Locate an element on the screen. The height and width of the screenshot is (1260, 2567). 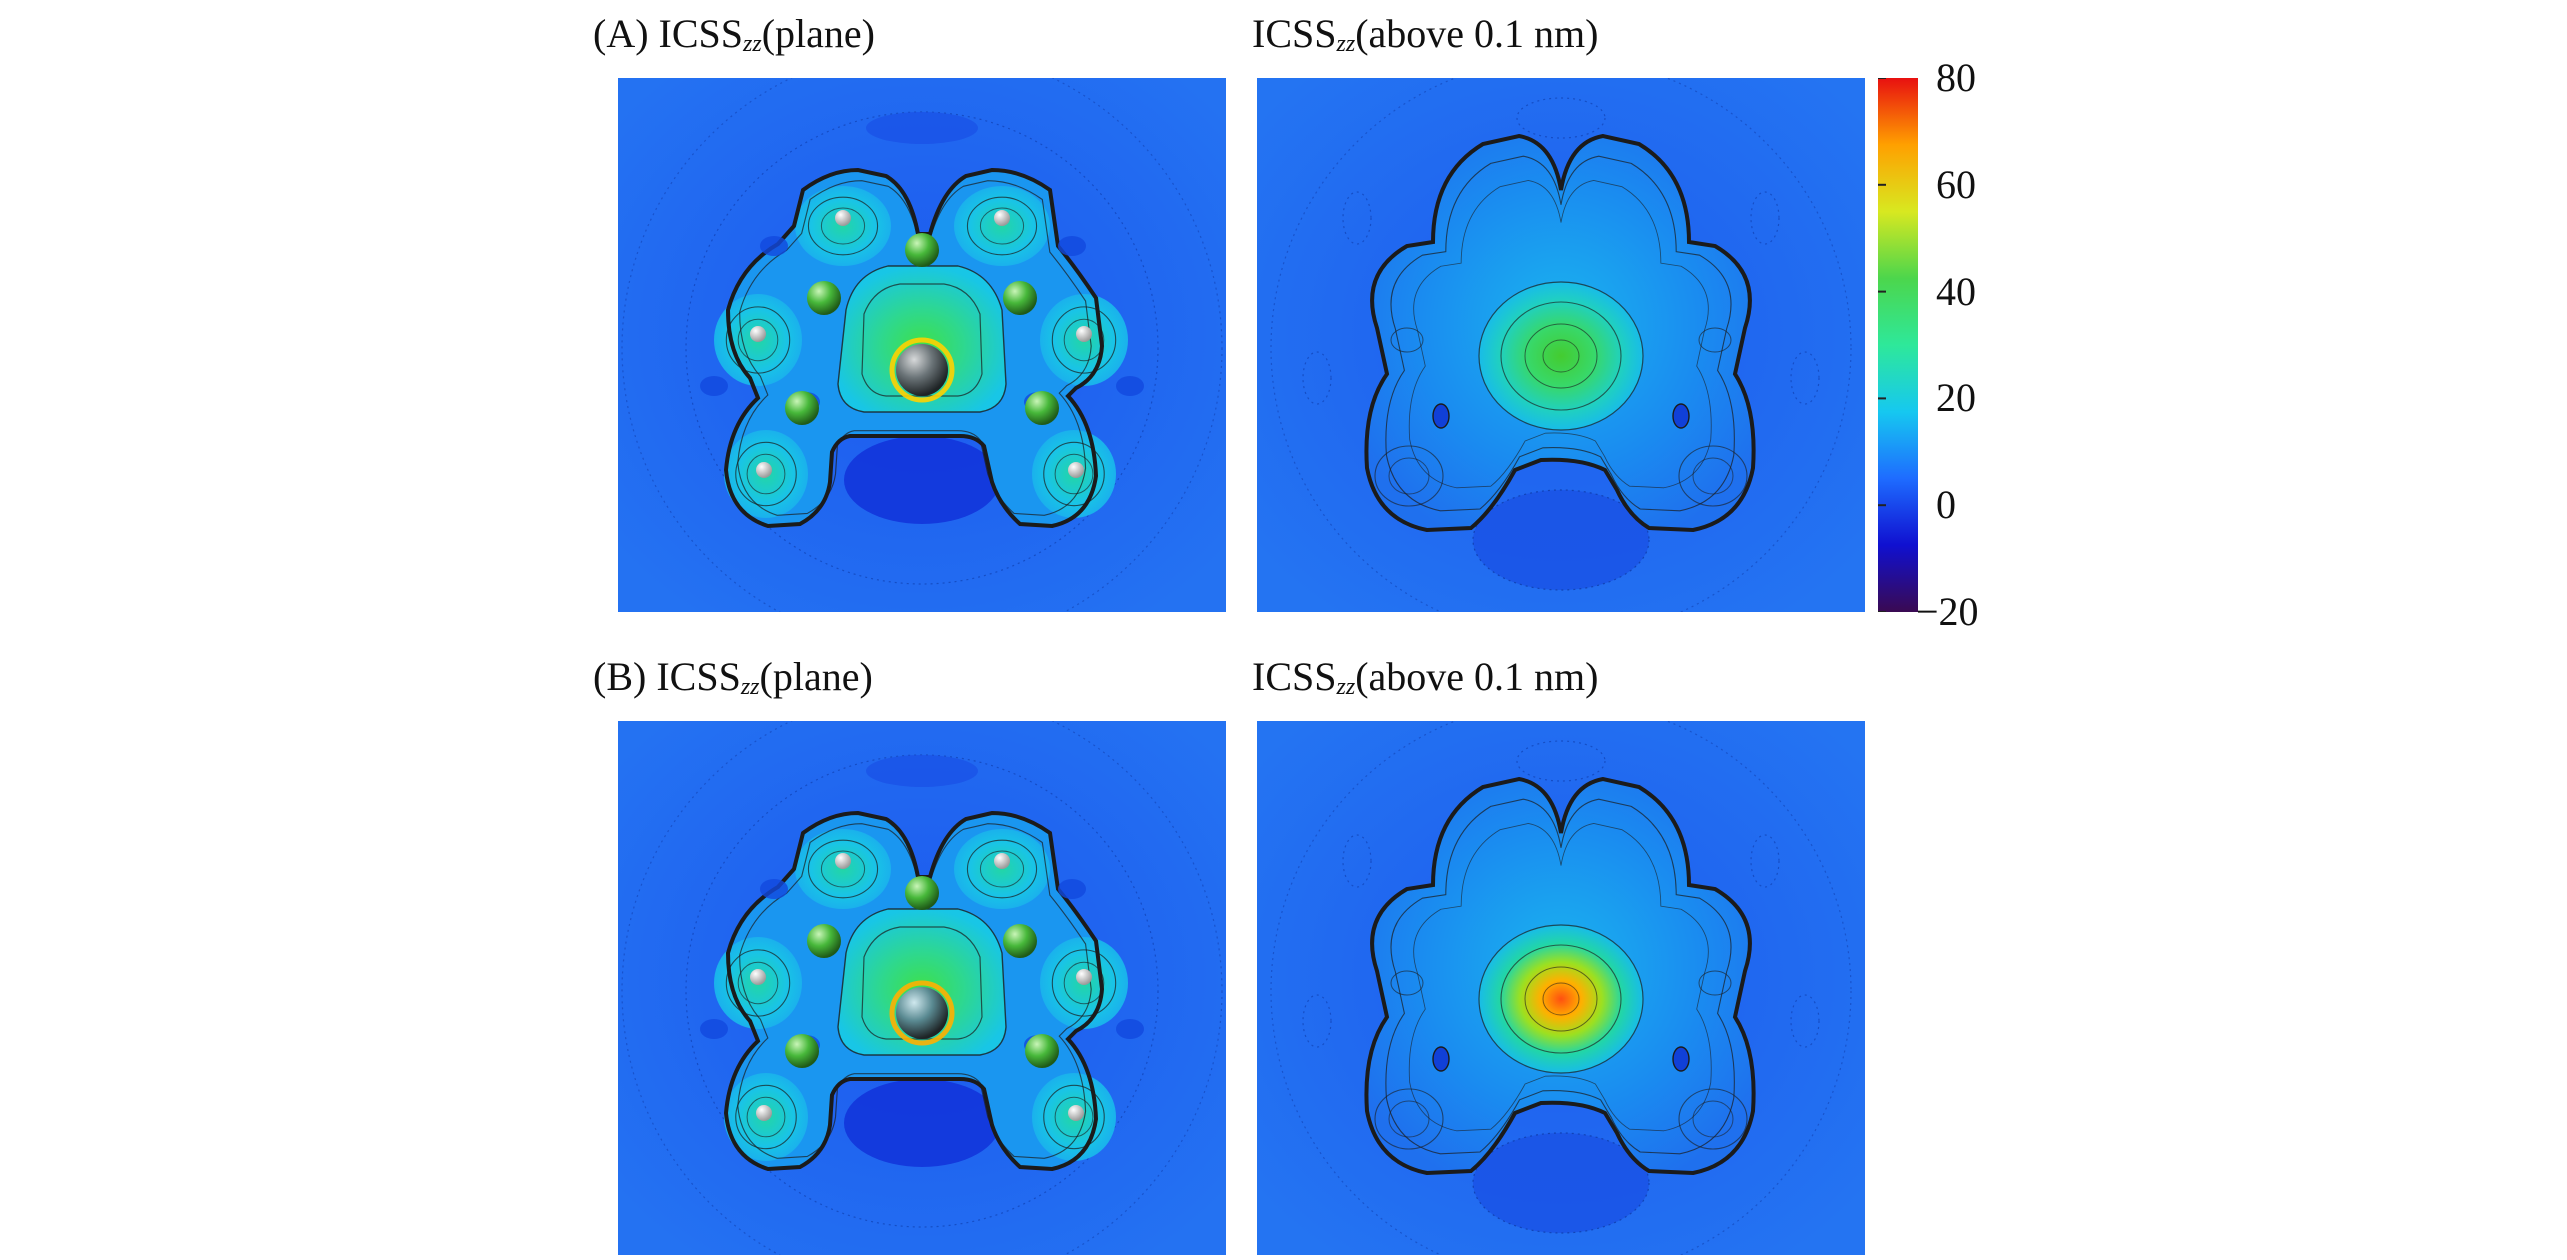
panel-a-above-map is located at coordinates (1561, 345).